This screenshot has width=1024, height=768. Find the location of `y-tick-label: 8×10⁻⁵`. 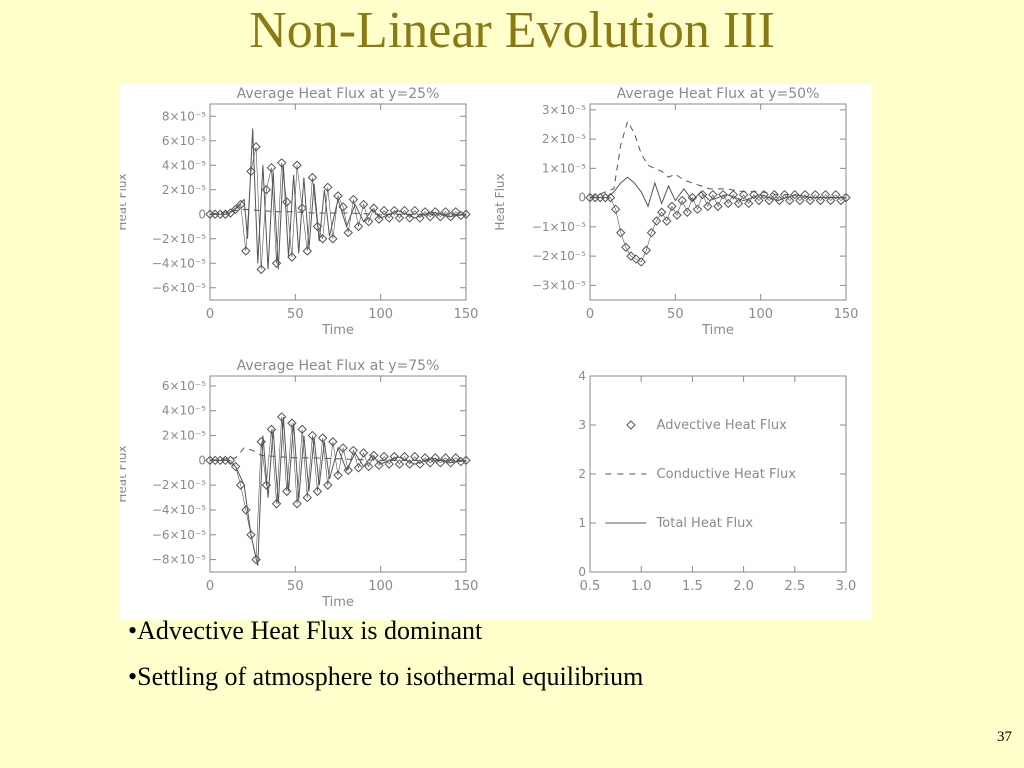

y-tick-label: 8×10⁻⁵ is located at coordinates (184, 116).